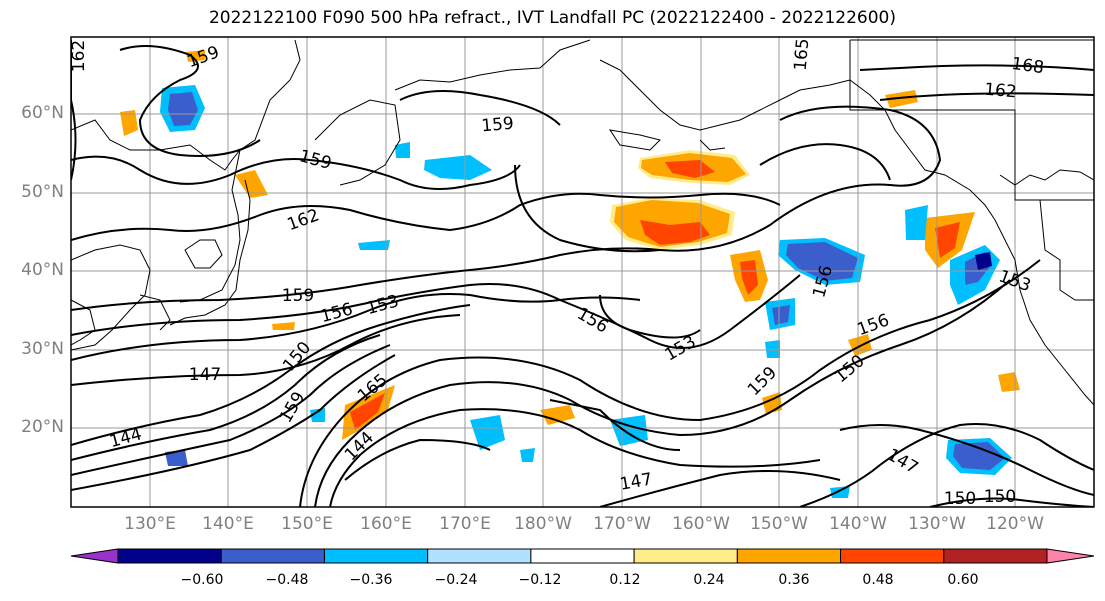 The width and height of the screenshot is (1105, 601). What do you see at coordinates (202, 580) in the screenshot?
I see `colorbar-tick-label: −0.60` at bounding box center [202, 580].